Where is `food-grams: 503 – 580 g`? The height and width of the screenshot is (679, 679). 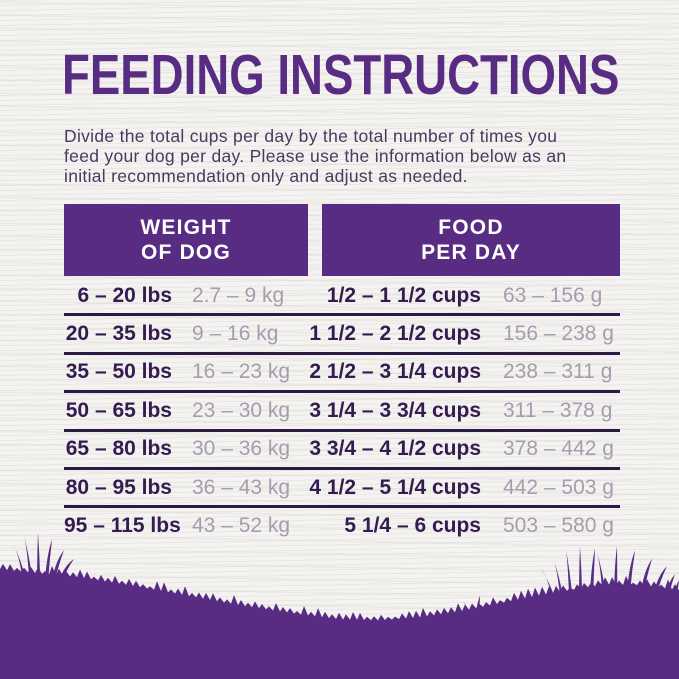 food-grams: 503 – 580 g is located at coordinates (558, 526).